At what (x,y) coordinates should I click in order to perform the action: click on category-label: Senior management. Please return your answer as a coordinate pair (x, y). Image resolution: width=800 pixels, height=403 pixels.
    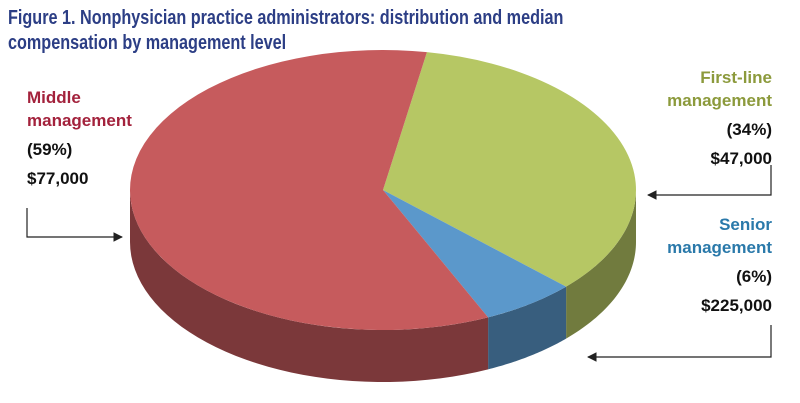
    Looking at the image, I should click on (719, 236).